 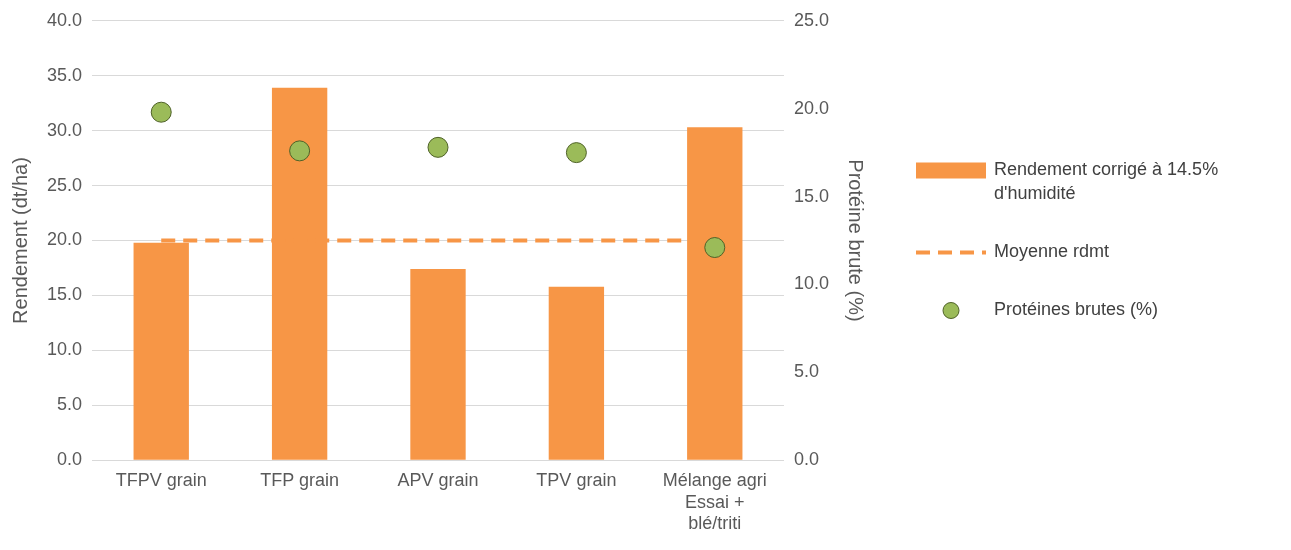 What do you see at coordinates (811, 19) in the screenshot?
I see `y2-tick-label: 25.0` at bounding box center [811, 19].